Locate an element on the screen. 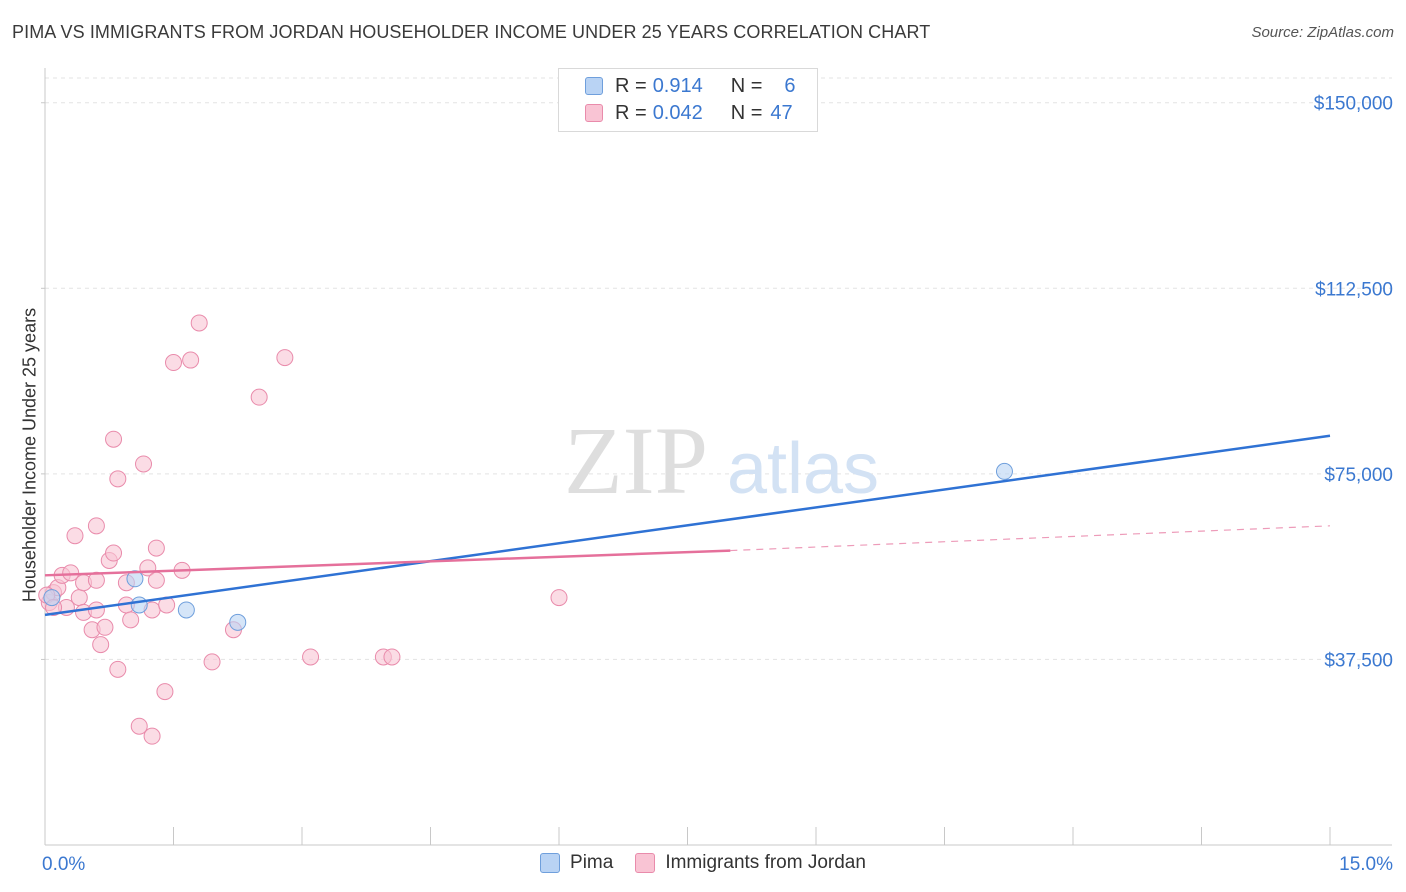 The image size is (1406, 892). legend-item-pima: Pima is located at coordinates (576, 863).